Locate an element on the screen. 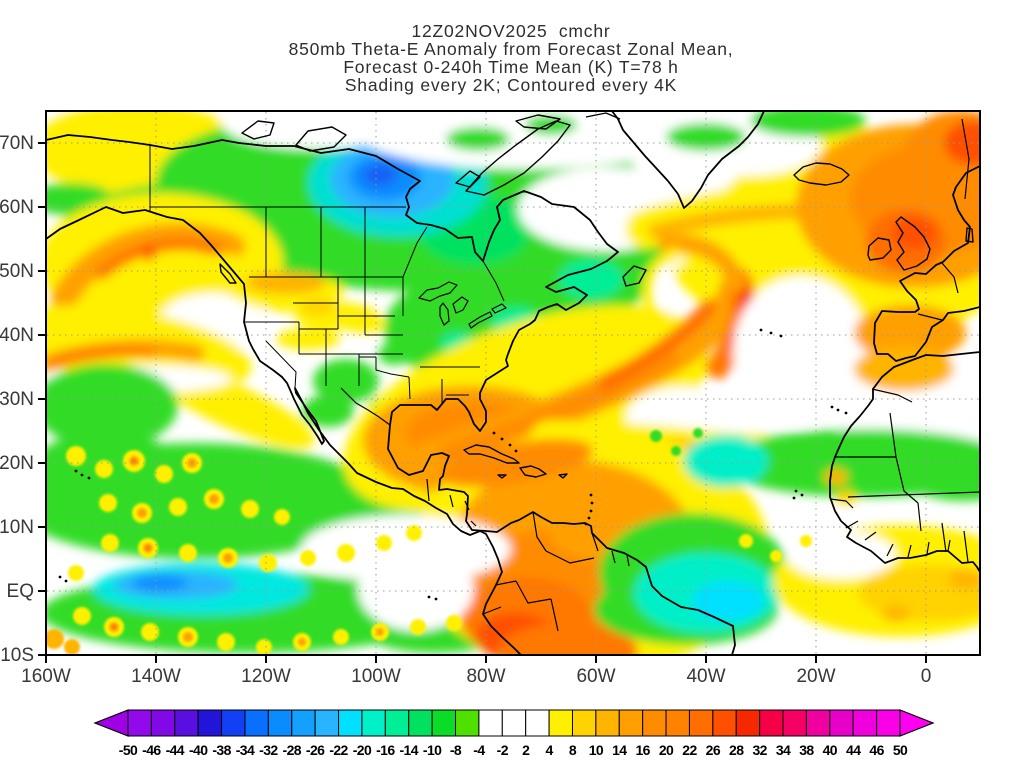 This screenshot has width=1024, height=768. lat-tick-label: 40N is located at coordinates (17, 335).